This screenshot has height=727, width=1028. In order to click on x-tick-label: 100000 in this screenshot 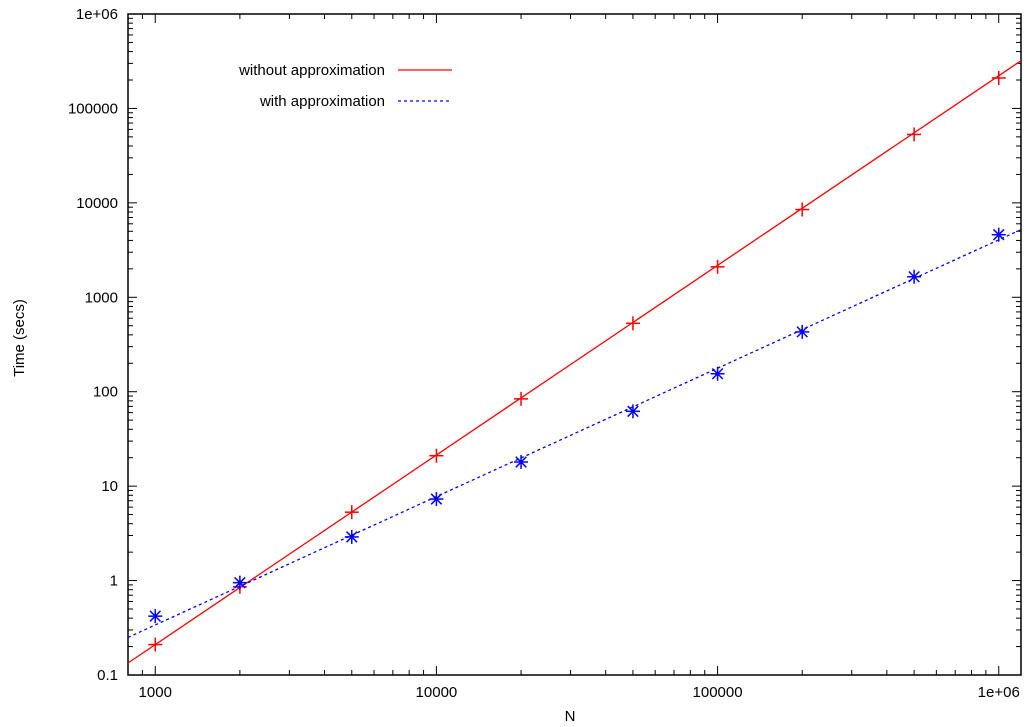, I will do `click(718, 692)`.